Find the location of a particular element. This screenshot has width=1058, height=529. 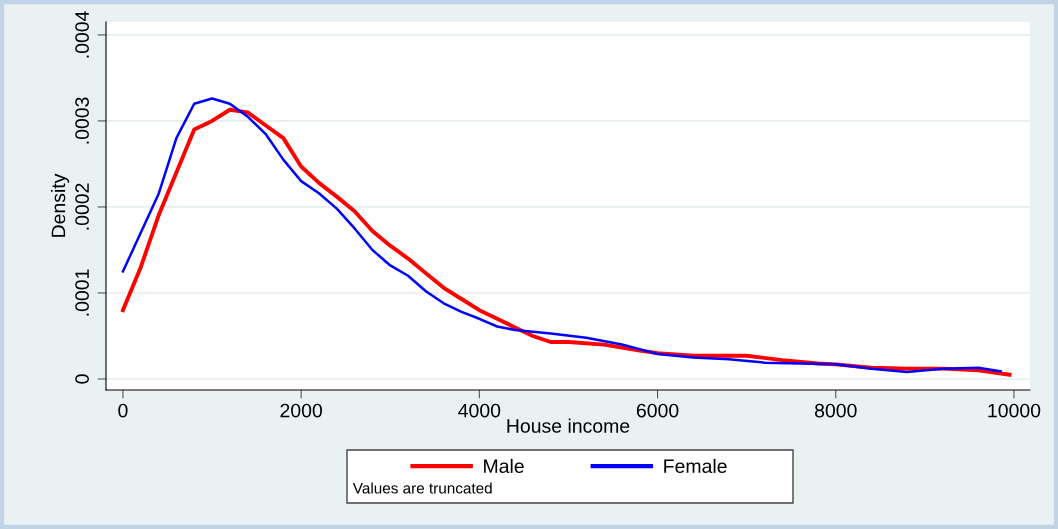

legend-label: Male is located at coordinates (504, 466).